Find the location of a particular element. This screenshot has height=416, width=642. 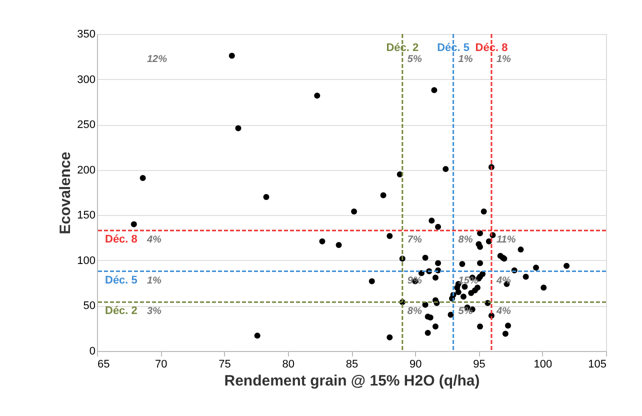

y-tick-label: 250 is located at coordinates (86, 125).